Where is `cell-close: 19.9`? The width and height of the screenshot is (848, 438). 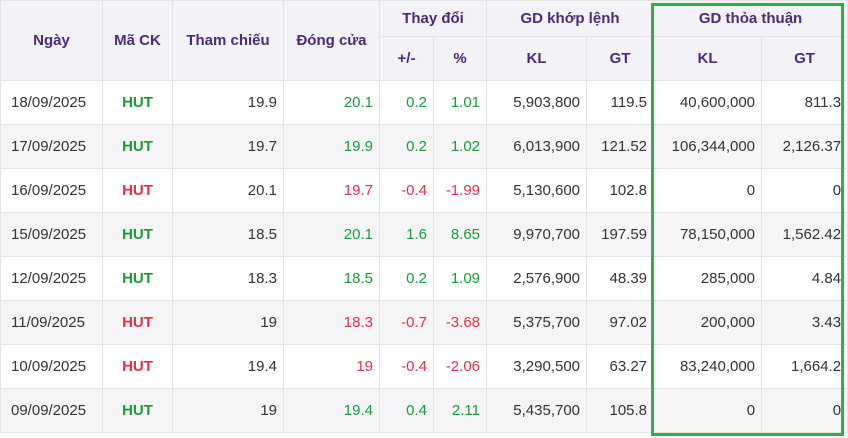 cell-close: 19.9 is located at coordinates (331, 146).